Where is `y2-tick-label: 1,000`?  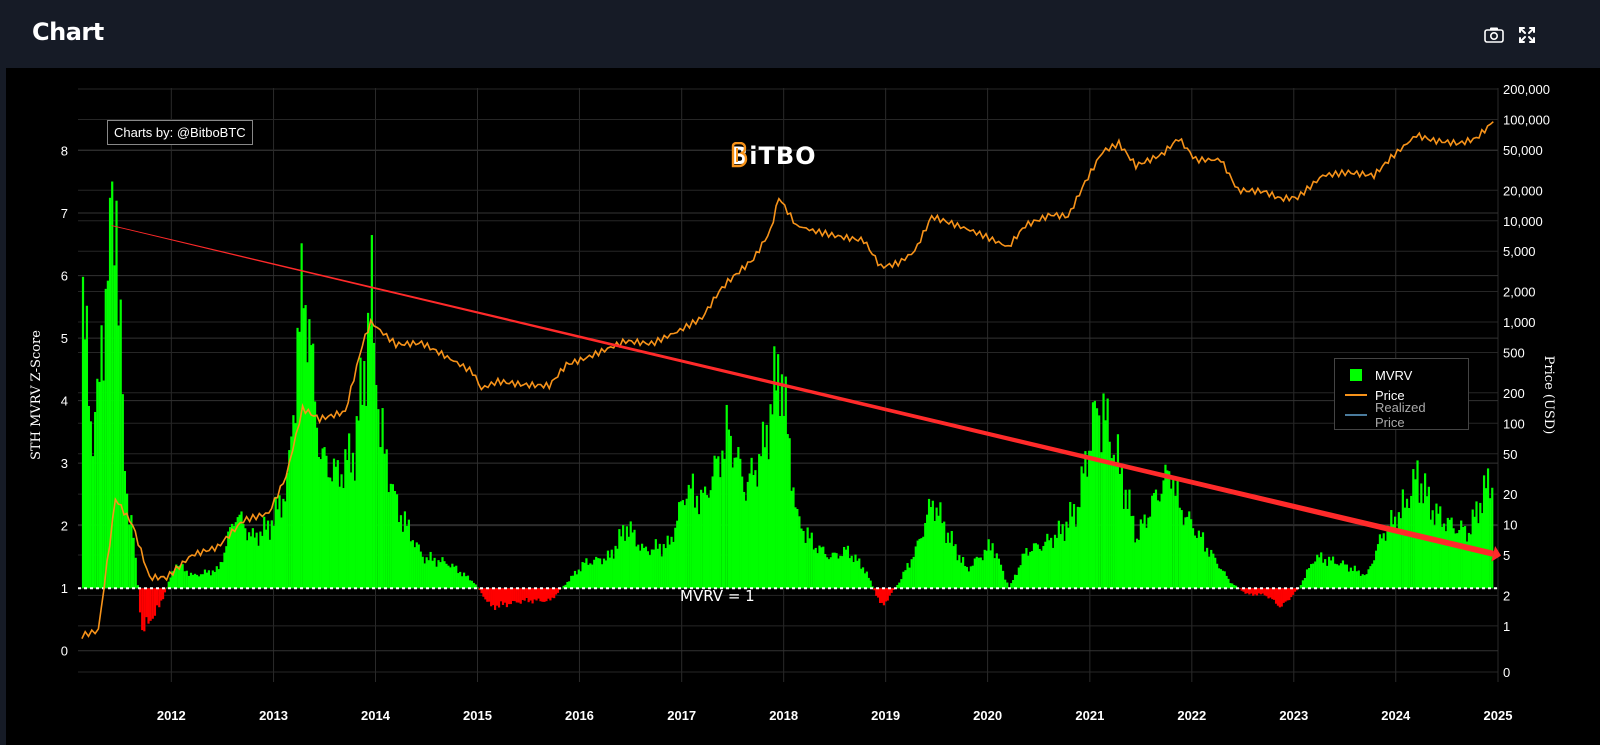 y2-tick-label: 1,000 is located at coordinates (1519, 322).